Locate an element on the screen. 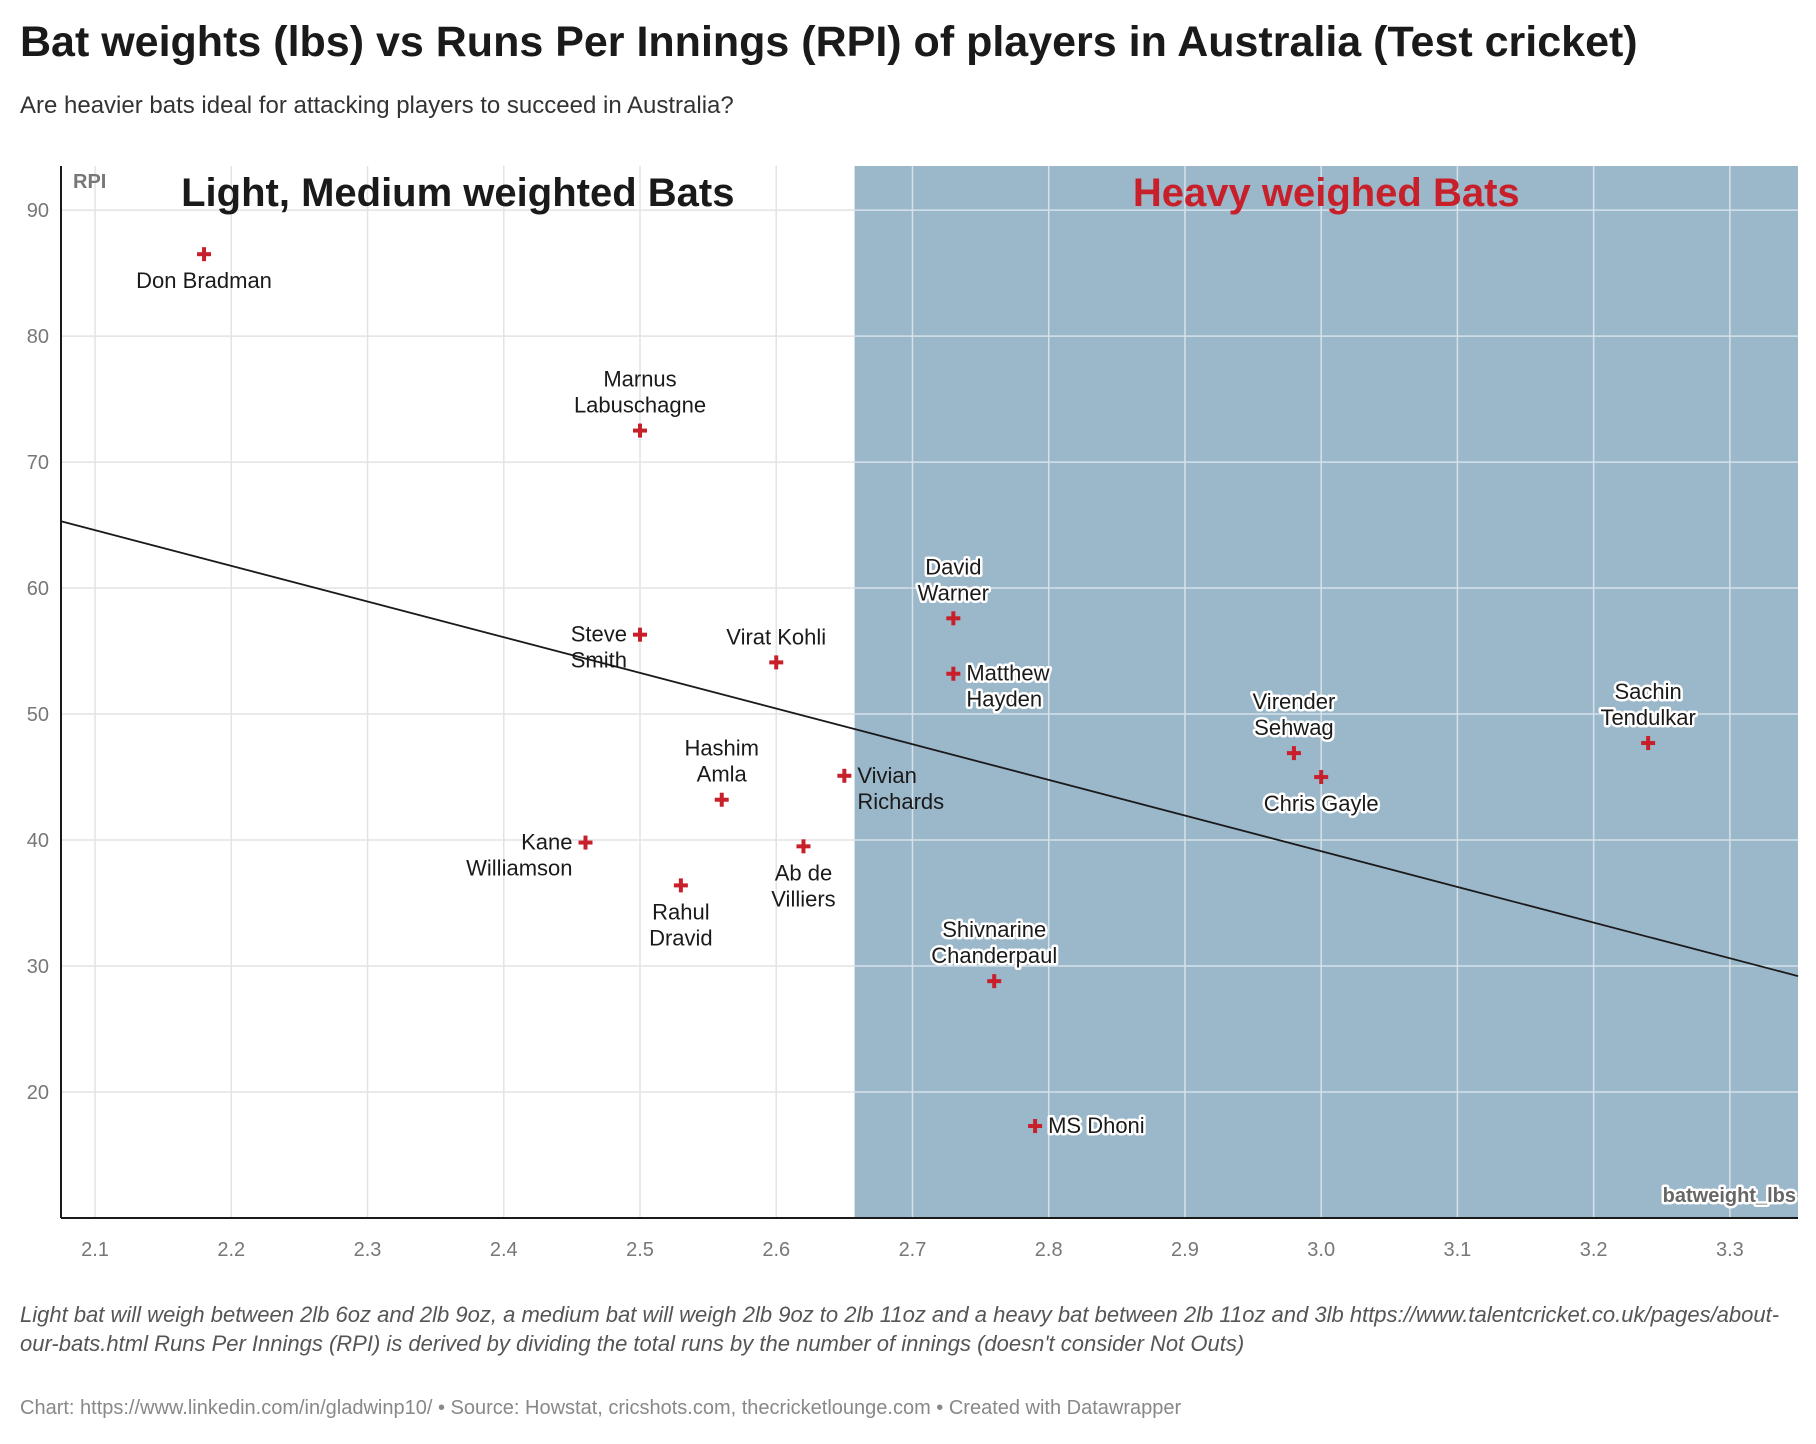 The height and width of the screenshot is (1444, 1816). point-label: Matthew Hayden is located at coordinates (1007, 686).